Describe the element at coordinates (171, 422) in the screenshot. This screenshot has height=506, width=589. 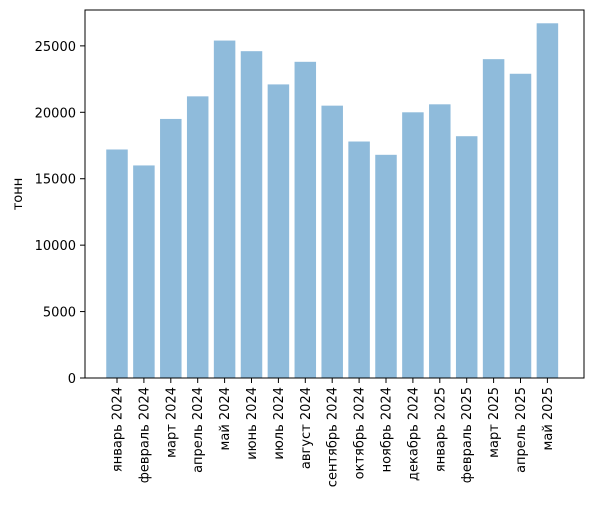
I see `x-tick-label: март 2024` at that location.